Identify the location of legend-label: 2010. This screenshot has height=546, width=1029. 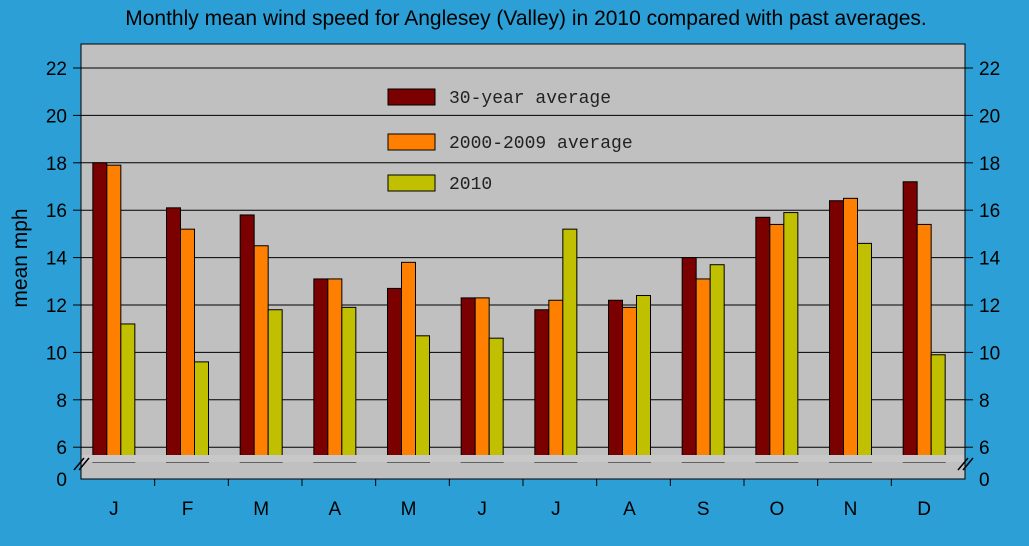
(470, 185).